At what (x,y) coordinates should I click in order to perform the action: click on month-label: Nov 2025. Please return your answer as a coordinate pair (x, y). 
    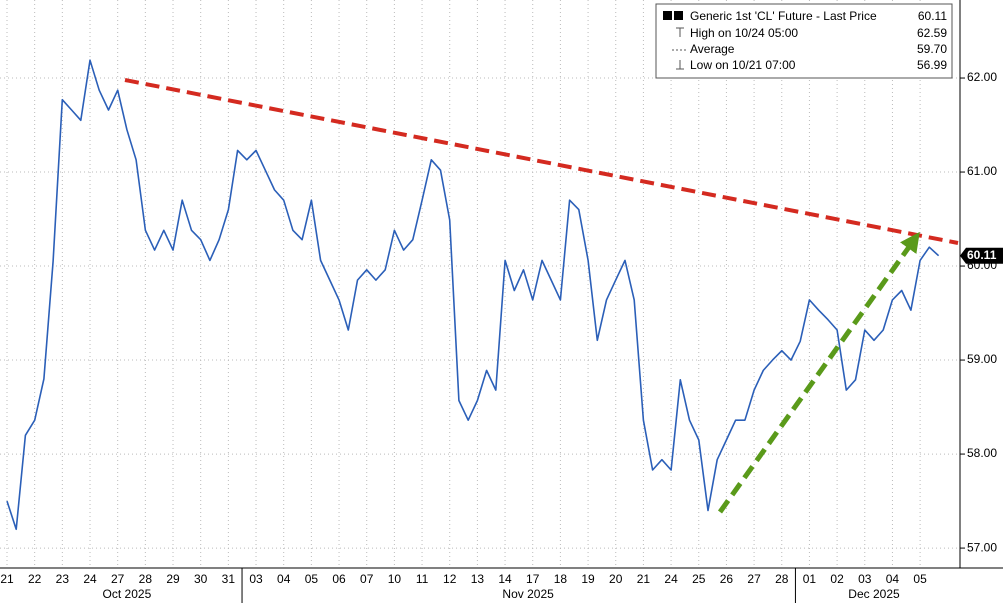
    Looking at the image, I should click on (528, 594).